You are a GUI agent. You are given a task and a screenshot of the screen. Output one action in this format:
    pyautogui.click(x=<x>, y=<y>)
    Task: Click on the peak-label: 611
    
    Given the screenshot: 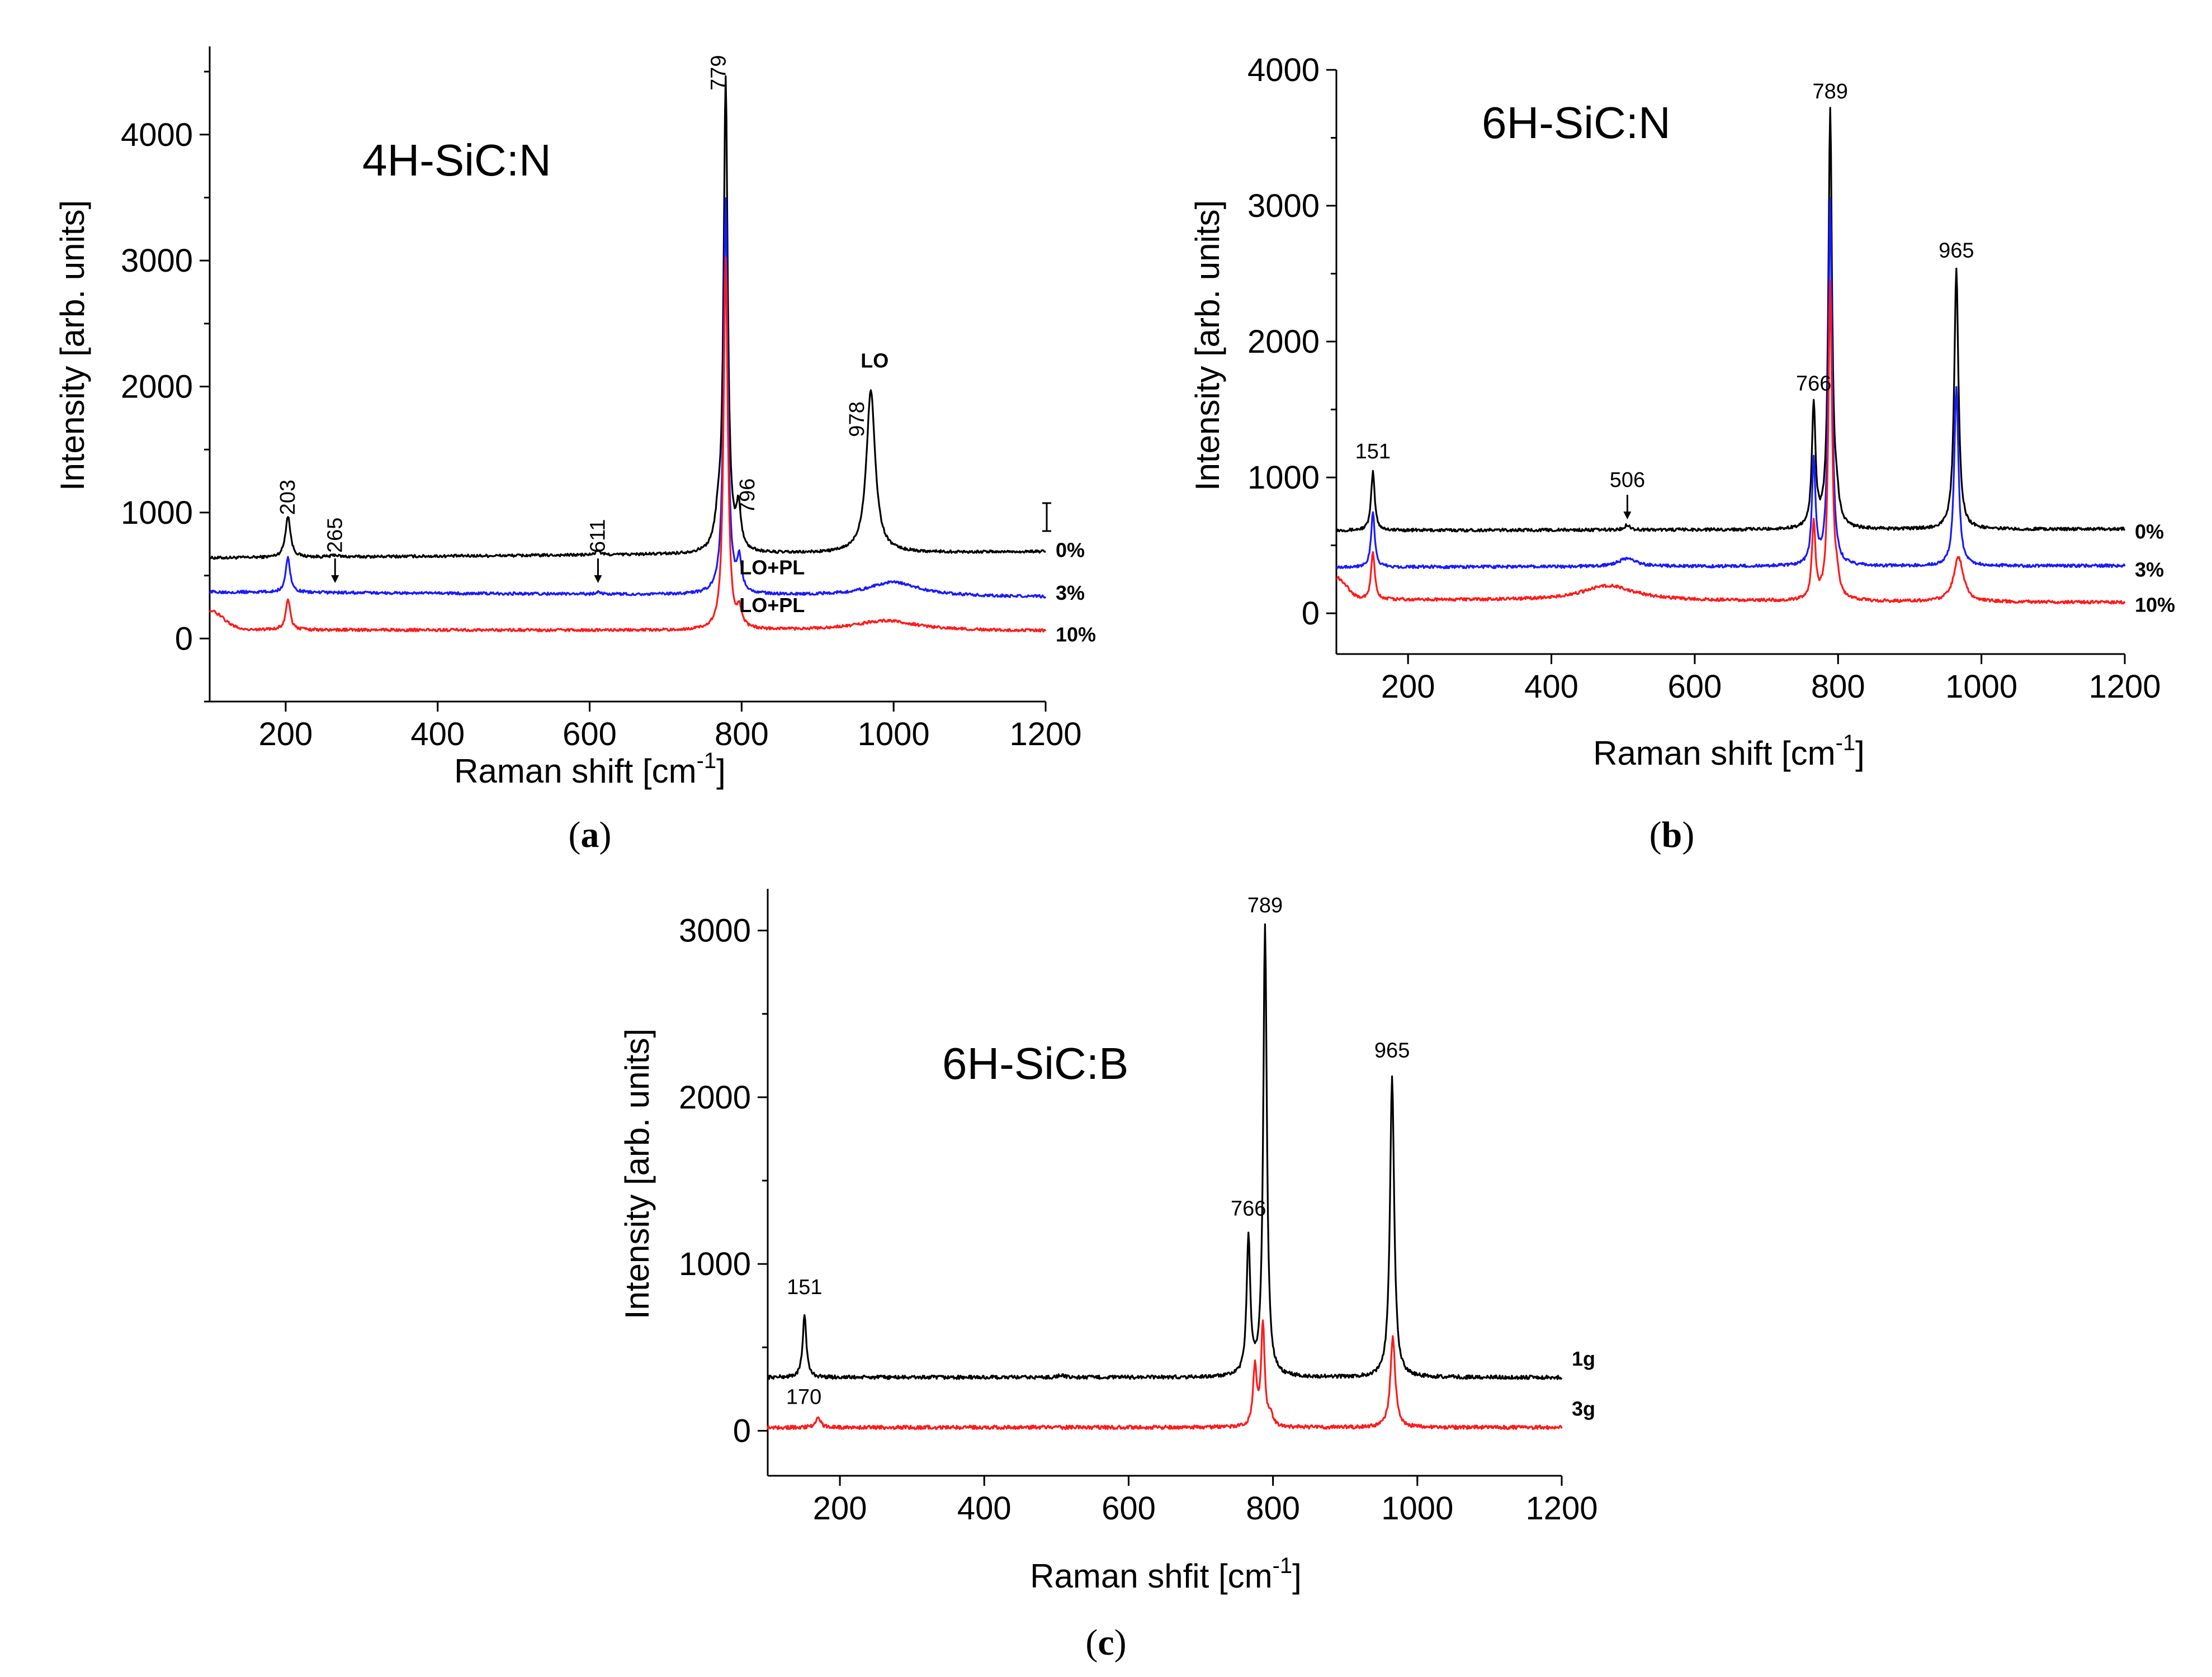 What is the action you would take?
    pyautogui.click(x=597, y=536)
    